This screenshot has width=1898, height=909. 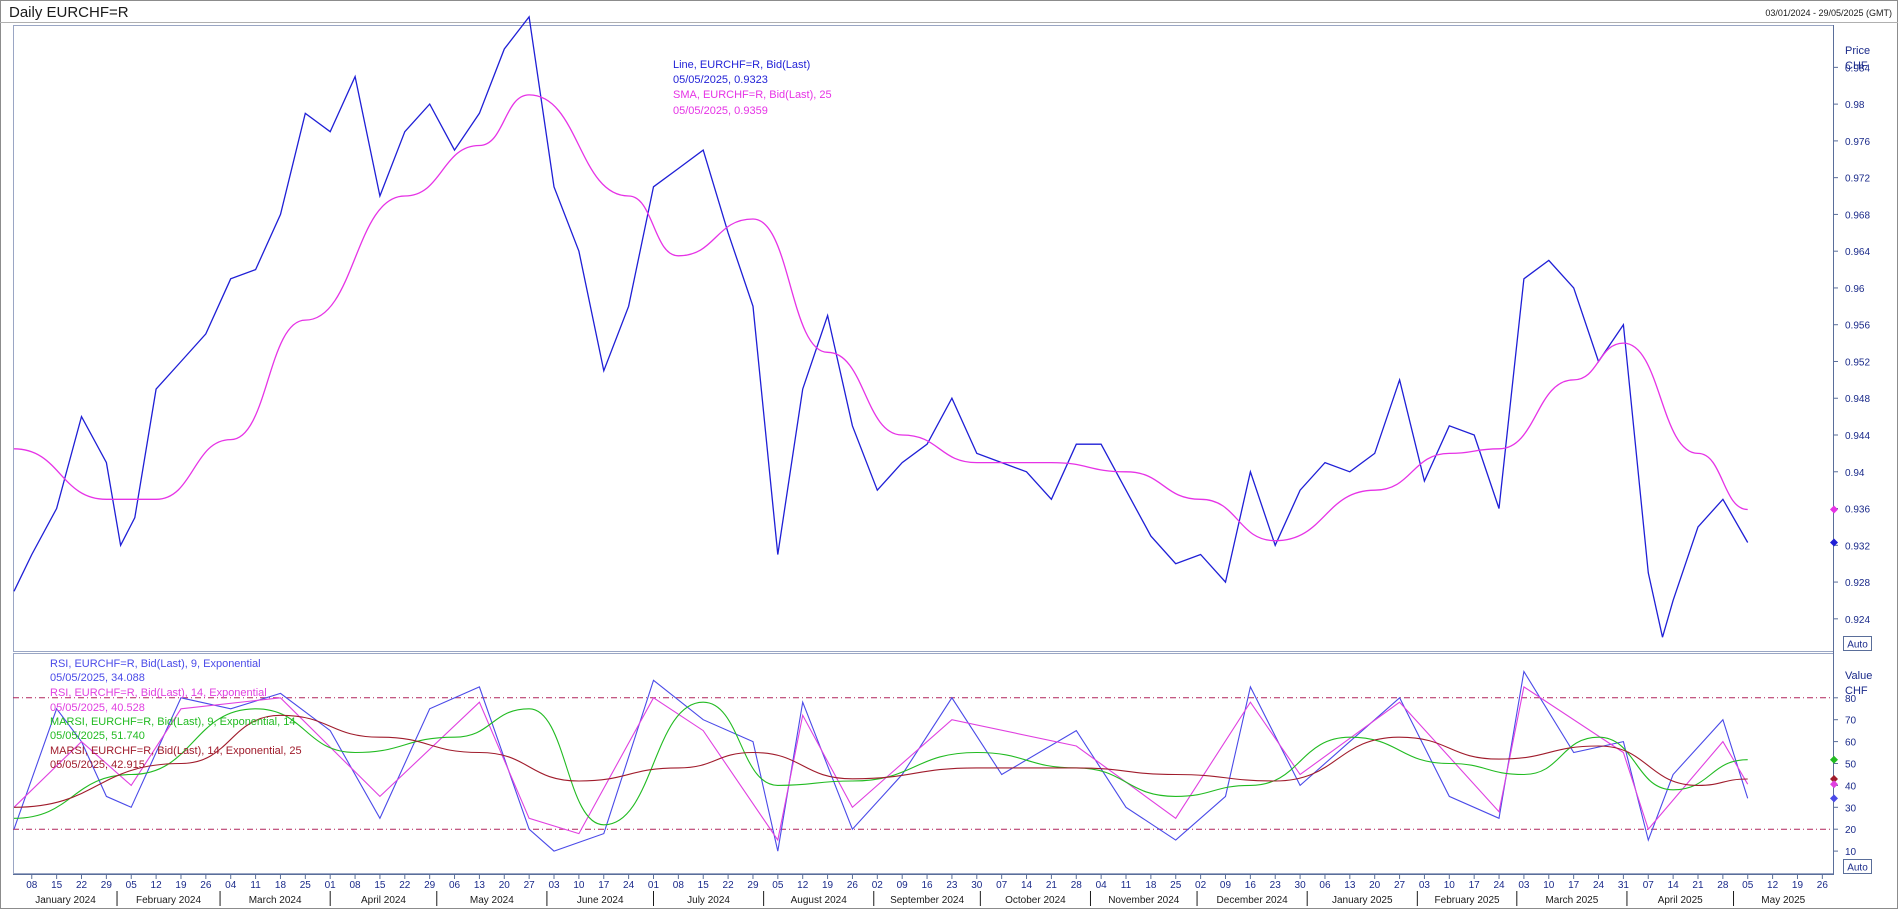 What do you see at coordinates (65, 900) in the screenshot?
I see `month-label: January 2024` at bounding box center [65, 900].